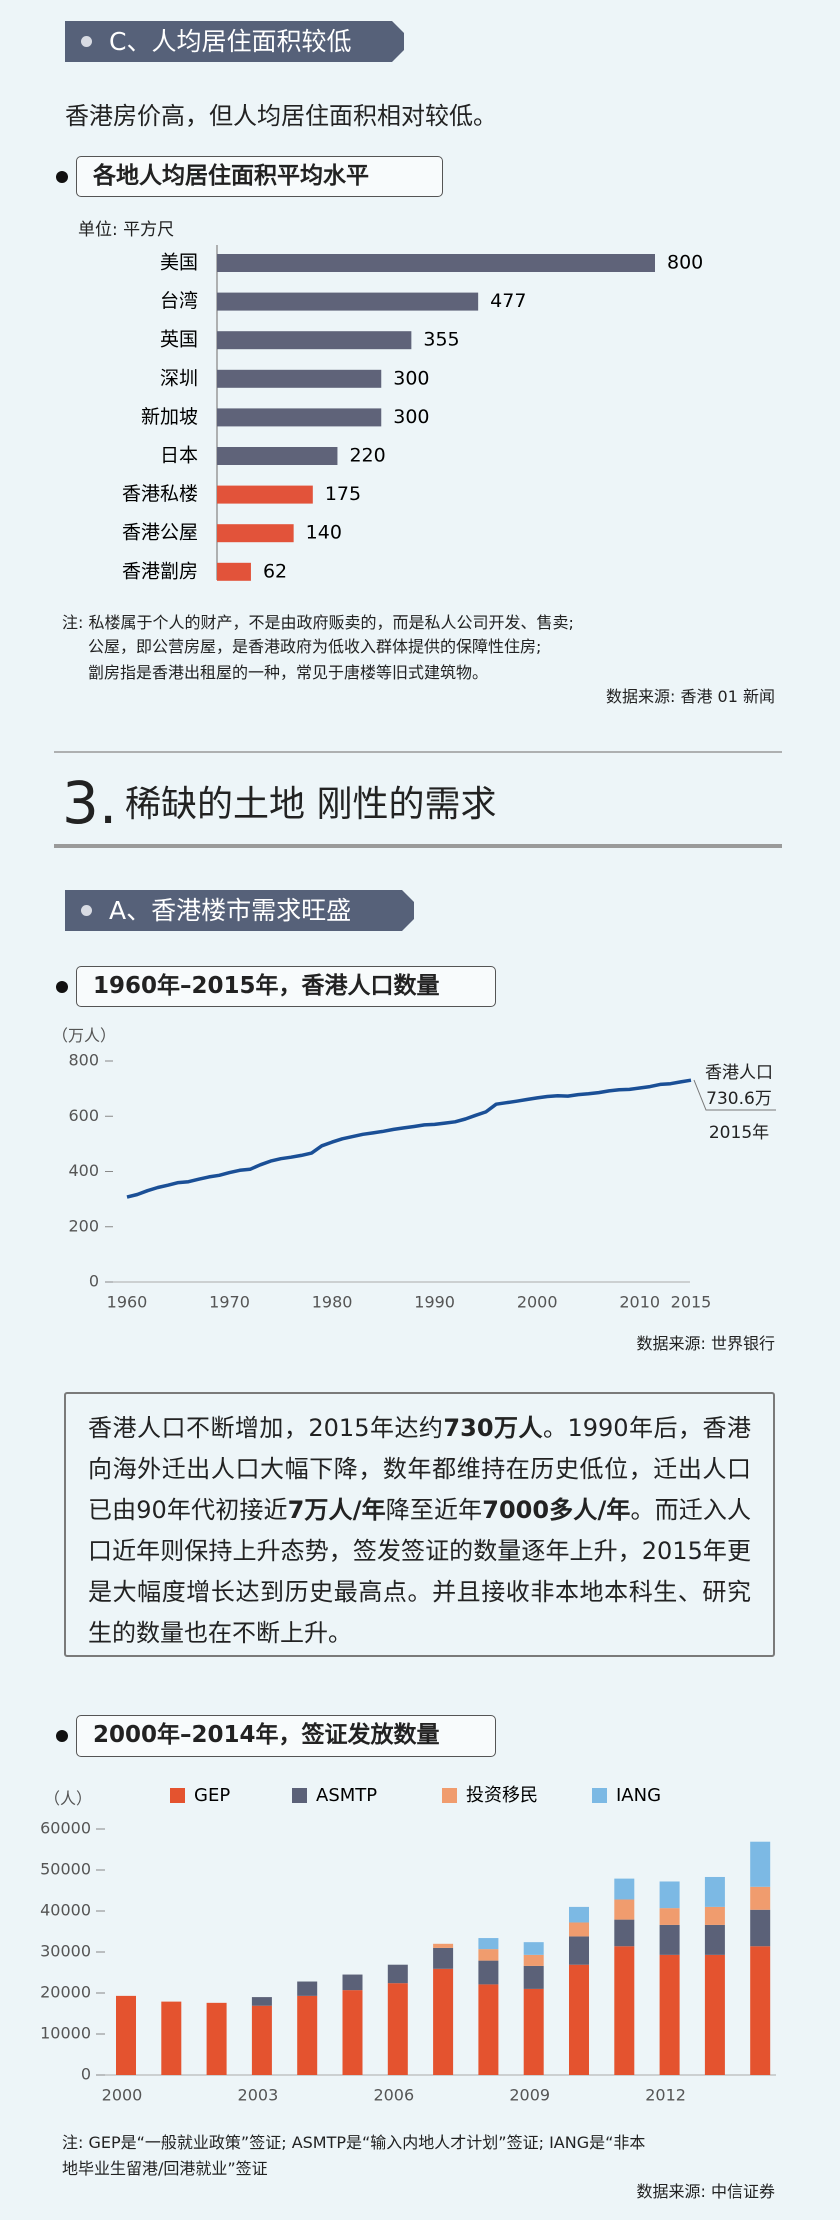 The height and width of the screenshot is (2220, 840). I want to click on x-tick-label: 2006, so click(393, 2095).